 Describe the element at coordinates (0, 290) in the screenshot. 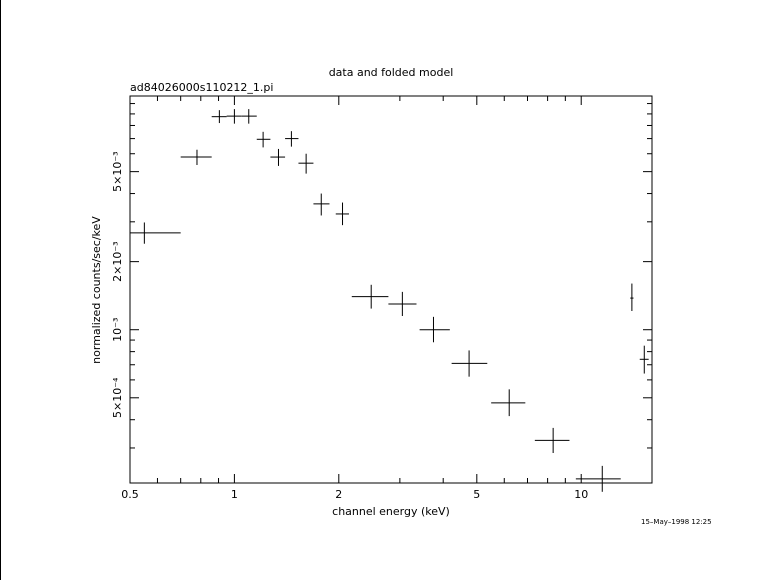

I see `window-left-border` at that location.